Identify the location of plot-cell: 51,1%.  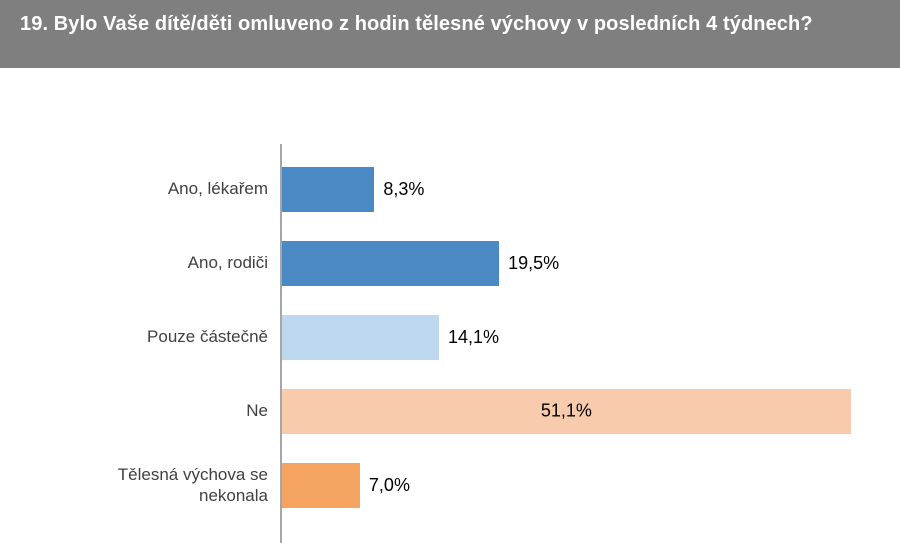
(590, 411).